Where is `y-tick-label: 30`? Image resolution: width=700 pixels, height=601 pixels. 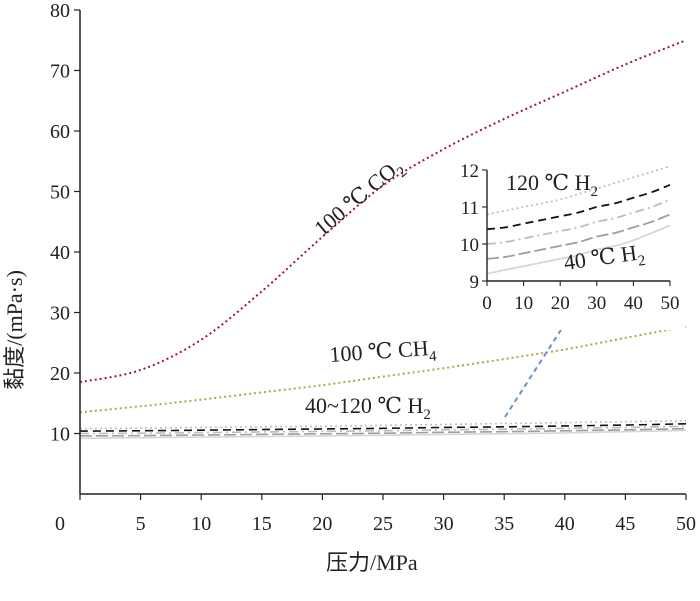 y-tick-label: 30 is located at coordinates (60, 314).